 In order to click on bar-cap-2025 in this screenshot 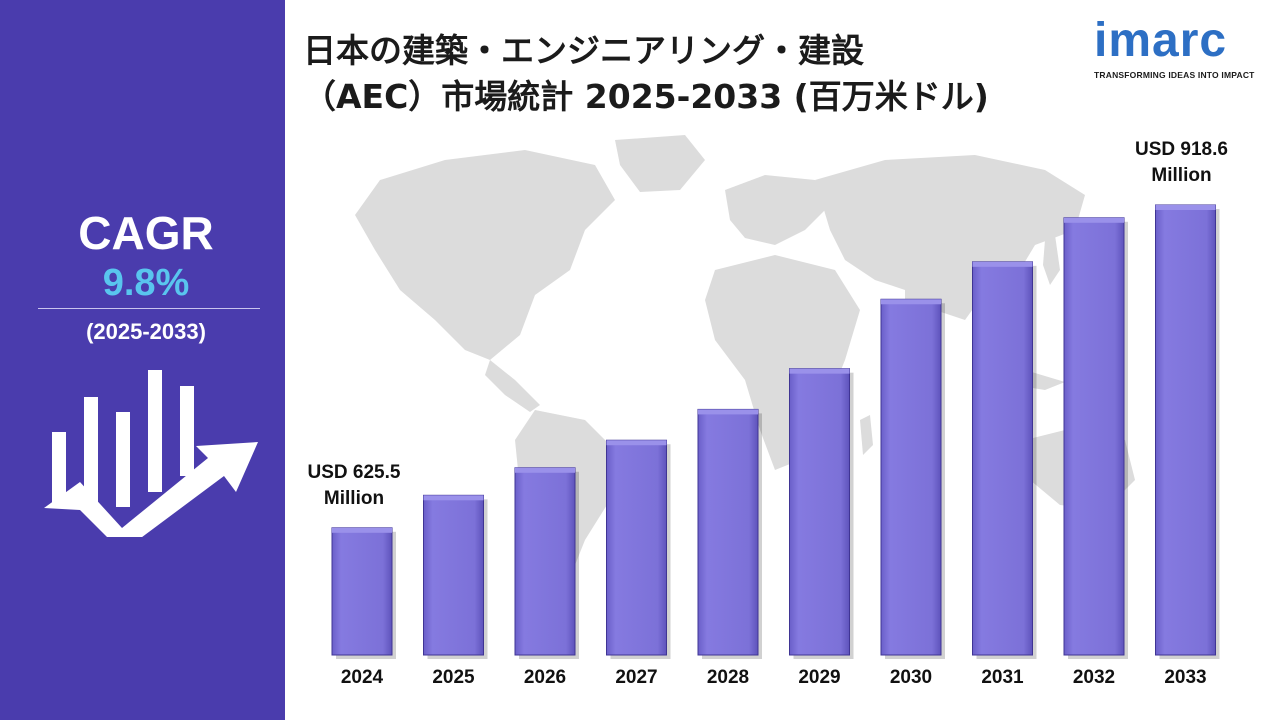, I will do `click(453, 498)`.